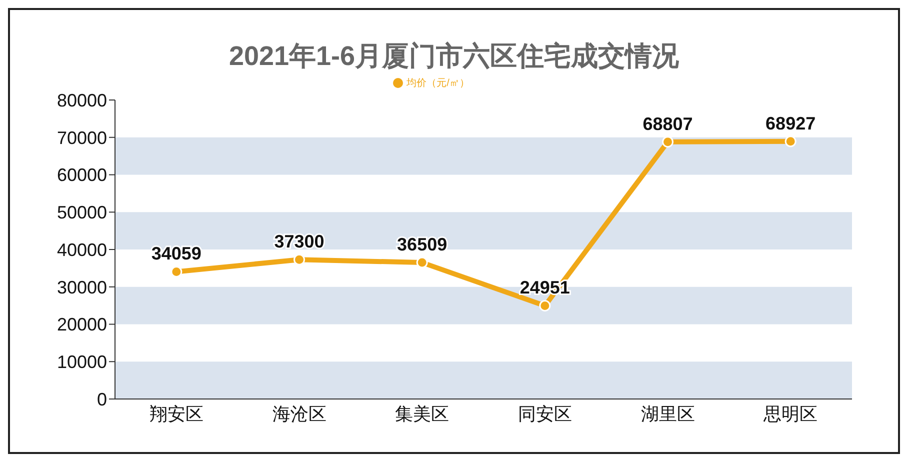 The height and width of the screenshot is (460, 906). Describe the element at coordinates (176, 414) in the screenshot. I see `x-tick-label: 翔安区` at that location.